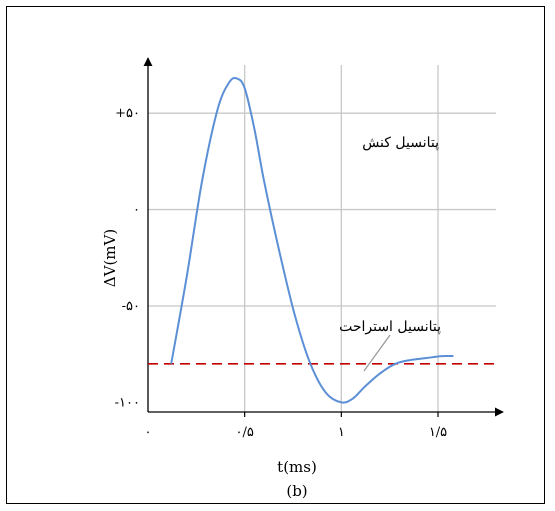  What do you see at coordinates (296, 491) in the screenshot?
I see `figure-caption: (b)` at bounding box center [296, 491].